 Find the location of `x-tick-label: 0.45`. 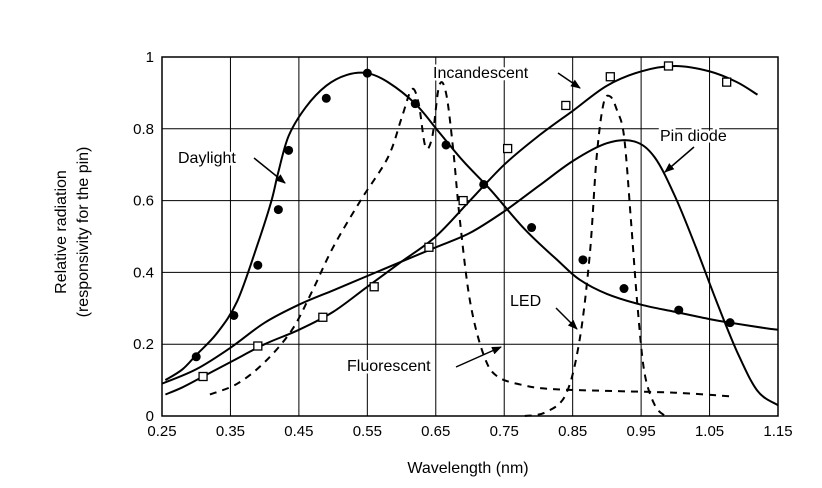

x-tick-label: 0.45 is located at coordinates (298, 431).